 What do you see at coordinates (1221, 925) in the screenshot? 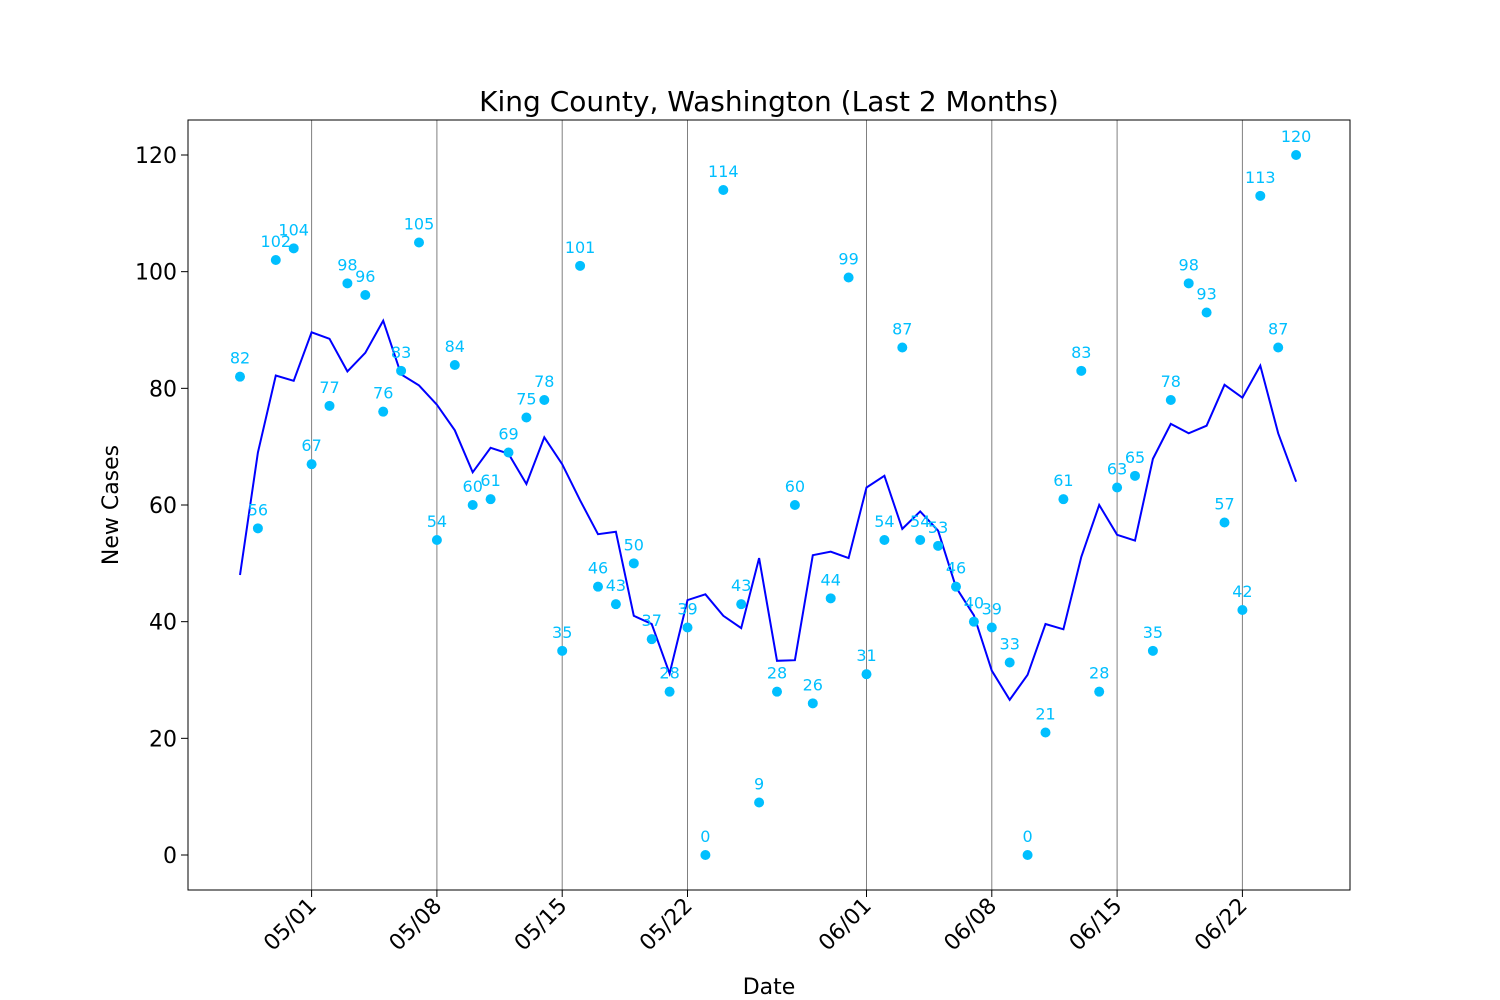
I see `x-tick-label: 06/22` at bounding box center [1221, 925].